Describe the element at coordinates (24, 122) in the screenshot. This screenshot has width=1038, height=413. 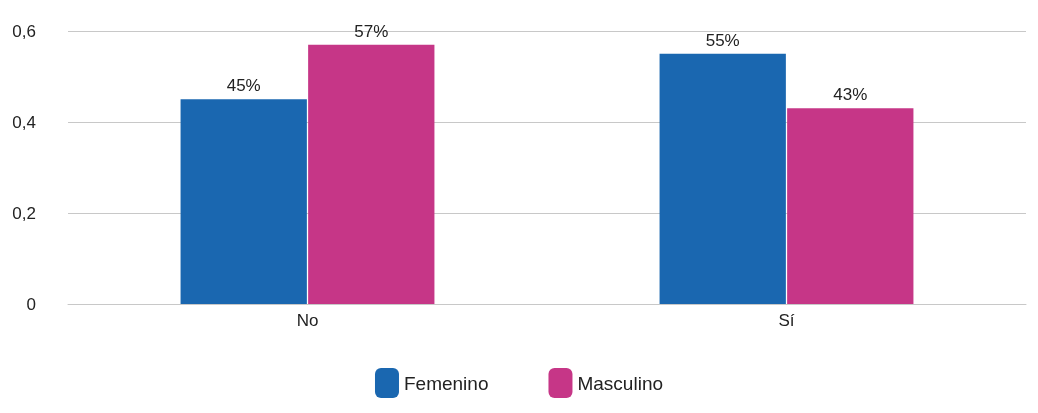
I see `y-tick-label: 0,4` at that location.